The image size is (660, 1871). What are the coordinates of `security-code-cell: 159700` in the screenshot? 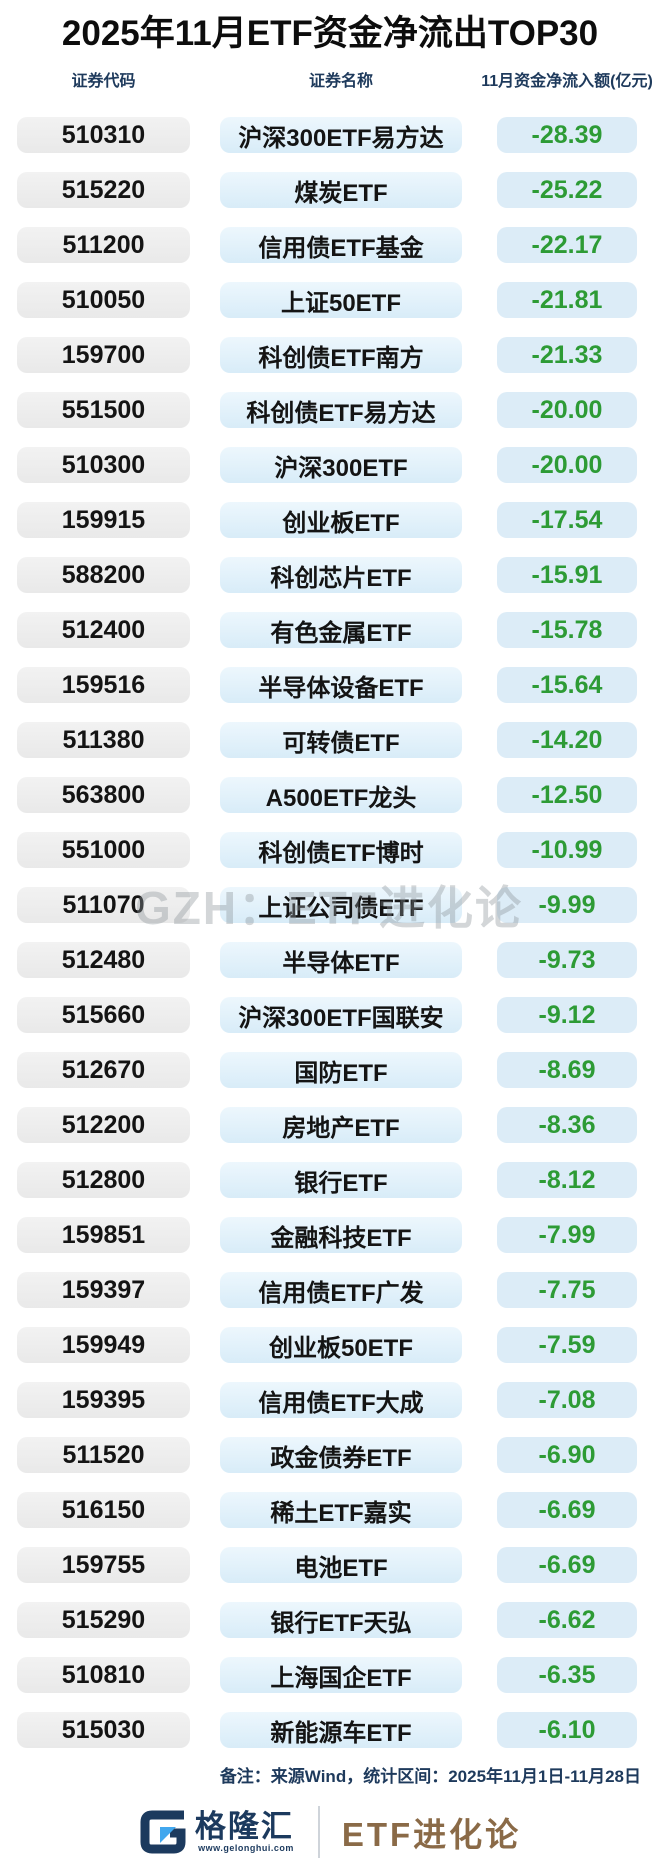 It's located at (103, 355).